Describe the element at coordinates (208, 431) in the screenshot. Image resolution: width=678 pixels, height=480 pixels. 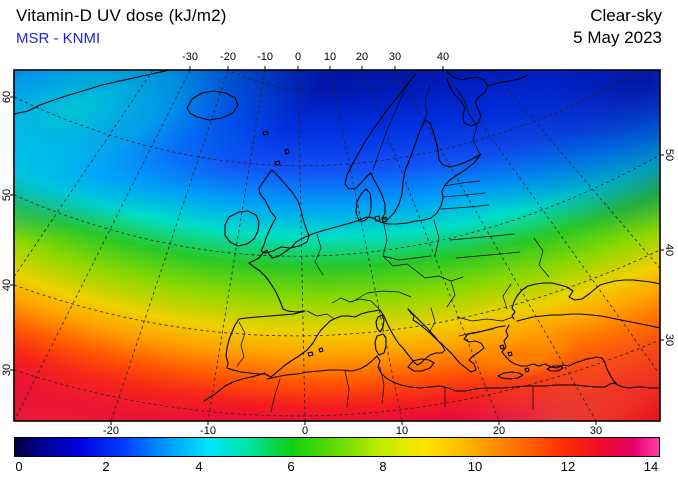
I see `lon-label-bottom: -10` at that location.